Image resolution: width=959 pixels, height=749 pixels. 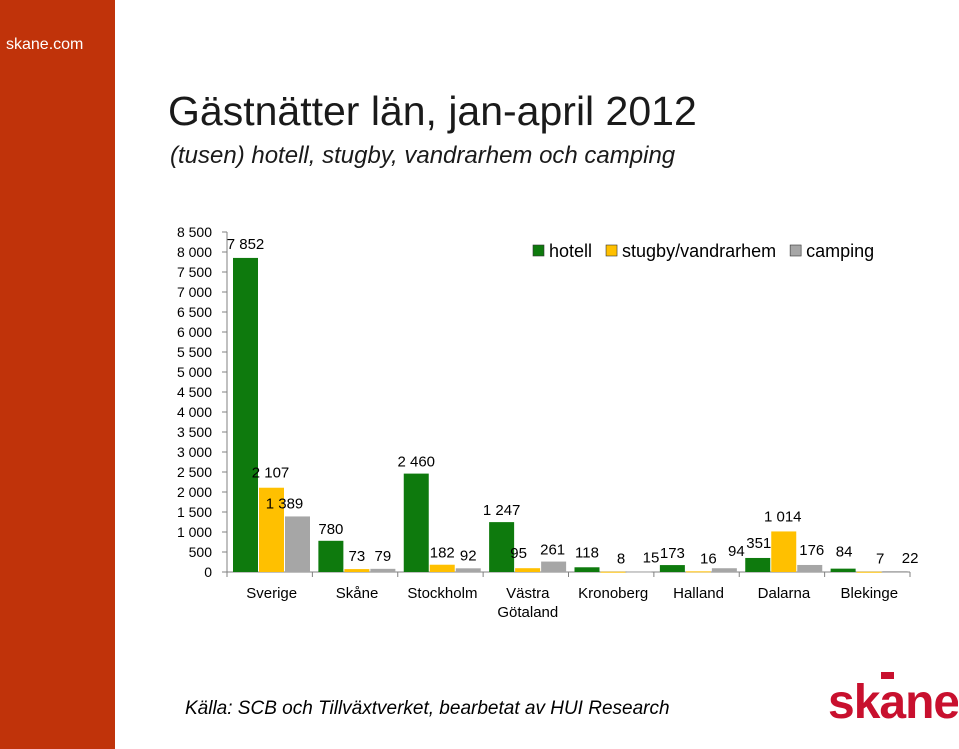 What do you see at coordinates (194, 352) in the screenshot?
I see `y-tick-label: 5 500` at bounding box center [194, 352].